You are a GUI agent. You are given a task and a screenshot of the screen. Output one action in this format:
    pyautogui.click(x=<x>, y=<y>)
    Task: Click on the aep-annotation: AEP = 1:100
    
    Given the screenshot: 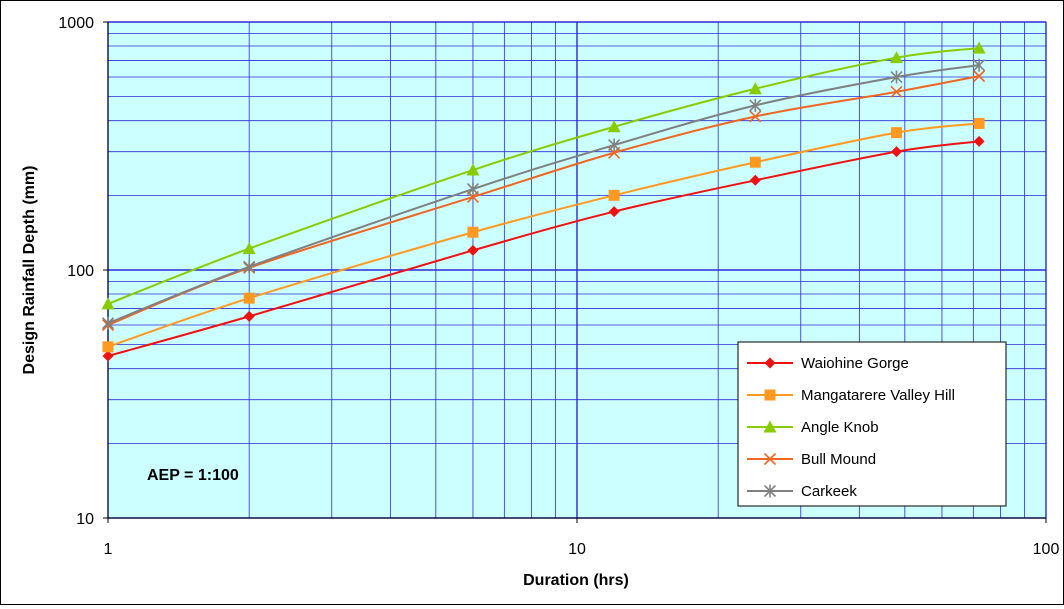 What is the action you would take?
    pyautogui.click(x=193, y=475)
    